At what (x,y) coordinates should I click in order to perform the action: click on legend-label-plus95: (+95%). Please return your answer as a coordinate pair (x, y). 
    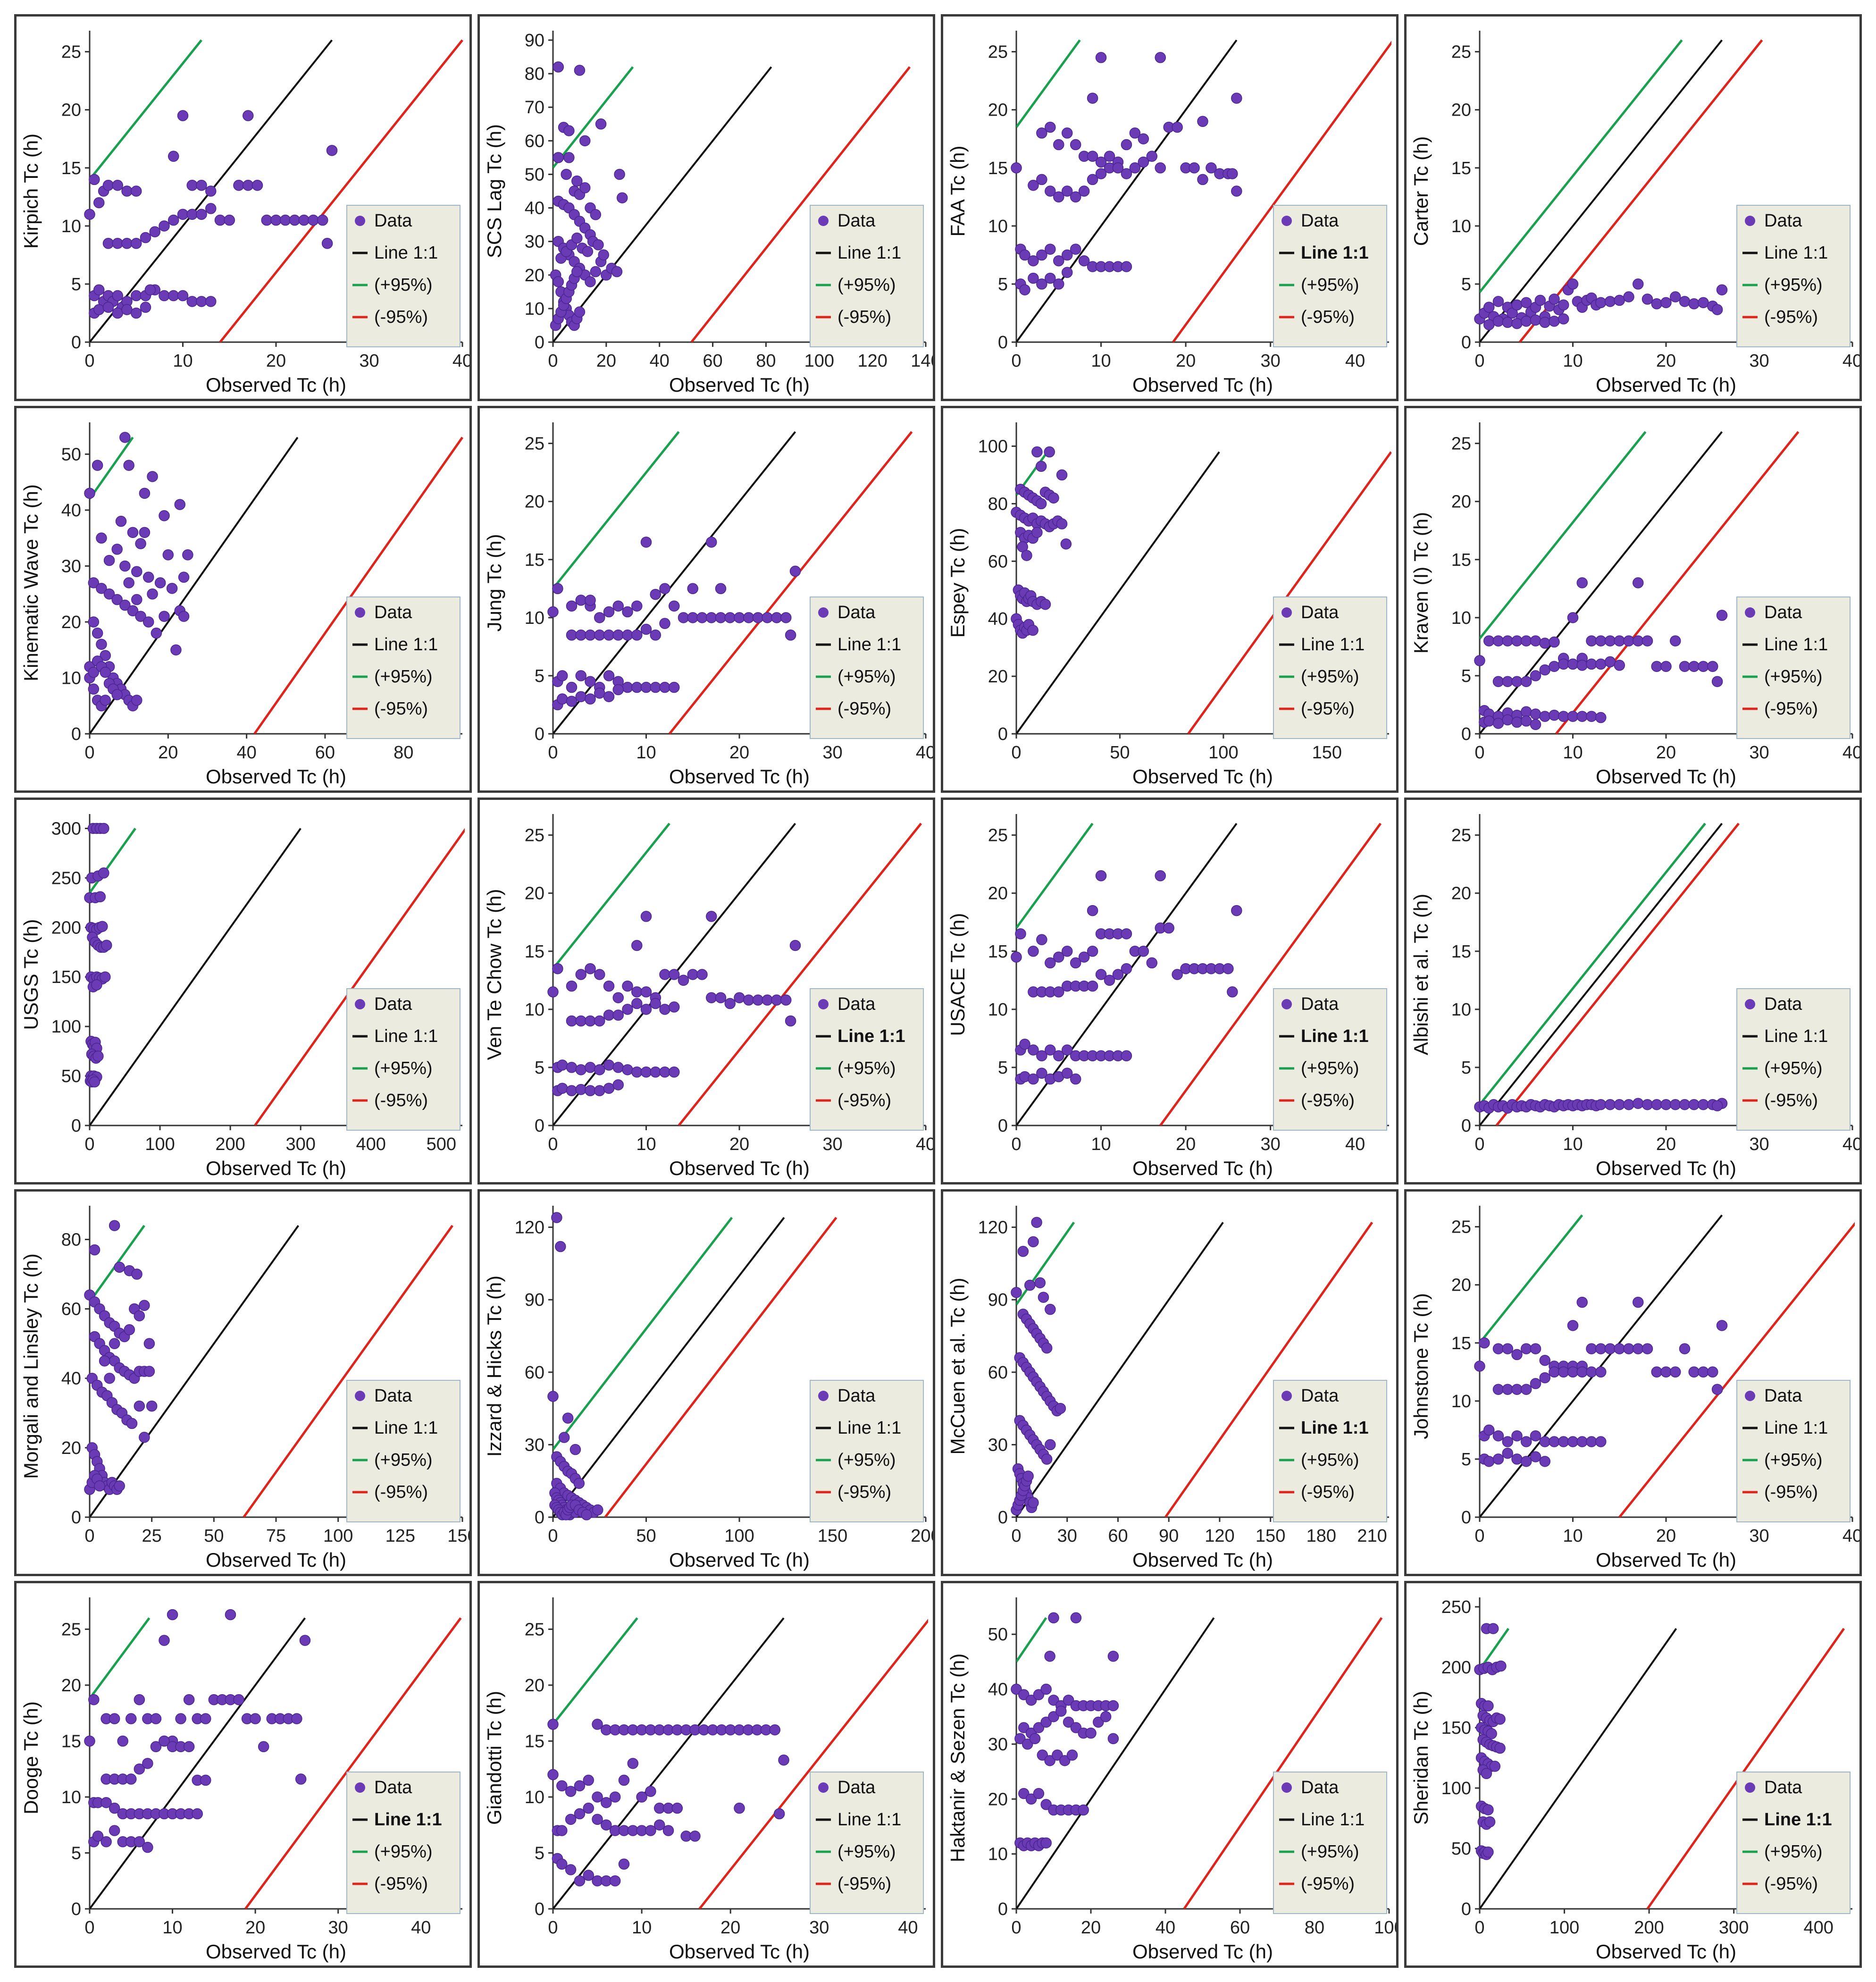
    Looking at the image, I should click on (403, 677).